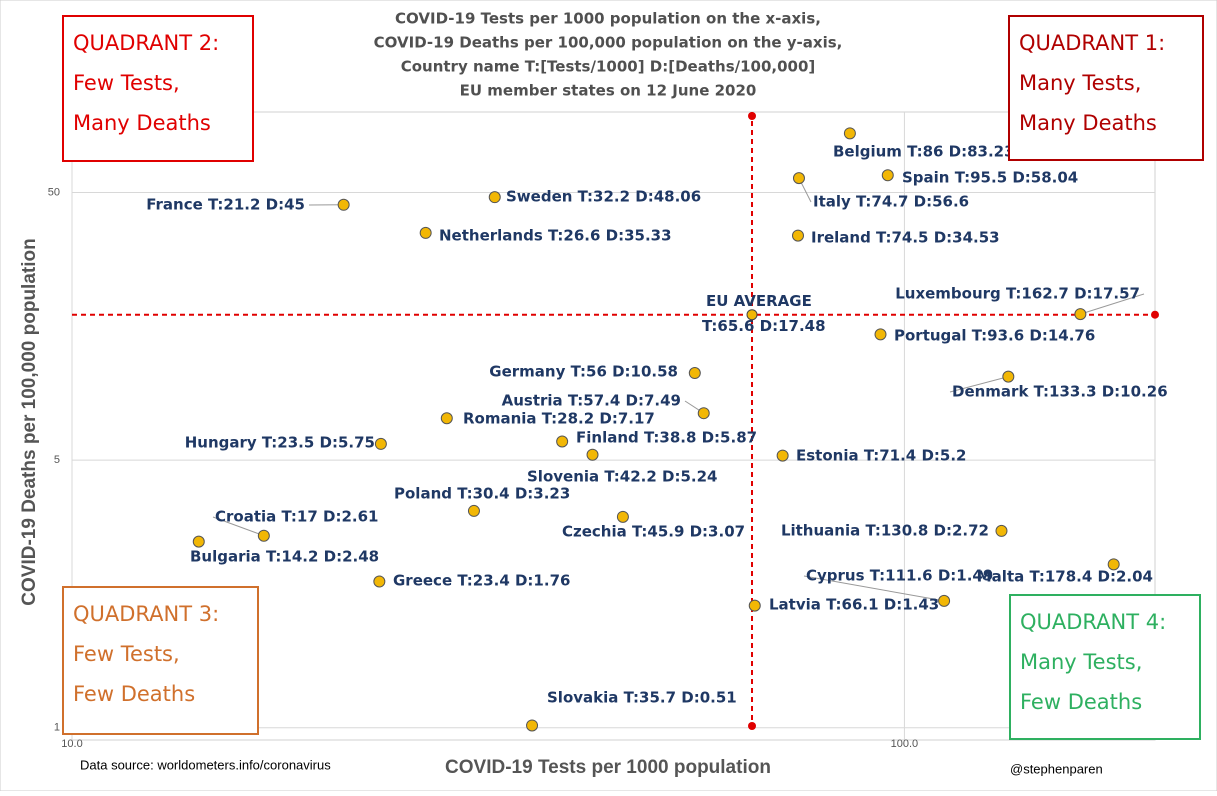  What do you see at coordinates (583, 372) in the screenshot?
I see `point-label: Germany T:56 D:10.58` at bounding box center [583, 372].